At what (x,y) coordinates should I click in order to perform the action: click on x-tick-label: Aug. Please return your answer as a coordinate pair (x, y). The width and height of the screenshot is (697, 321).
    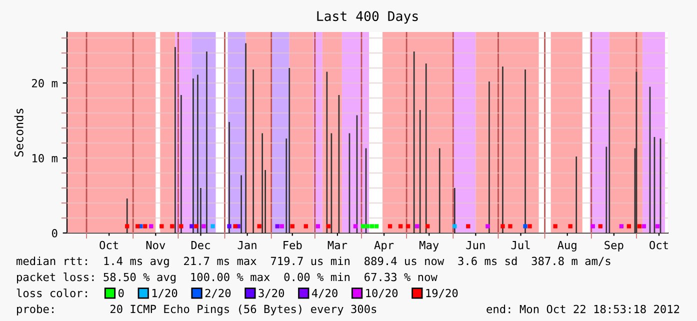
    Looking at the image, I should click on (567, 246).